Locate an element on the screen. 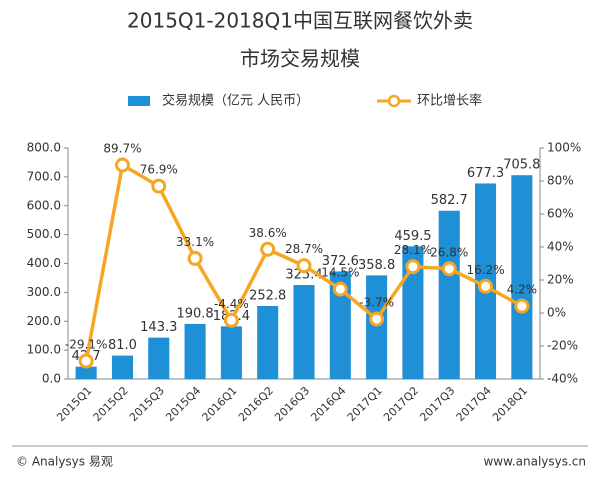 This screenshot has height=487, width=600. x-tick-label: 2015Q4 is located at coordinates (183, 404).